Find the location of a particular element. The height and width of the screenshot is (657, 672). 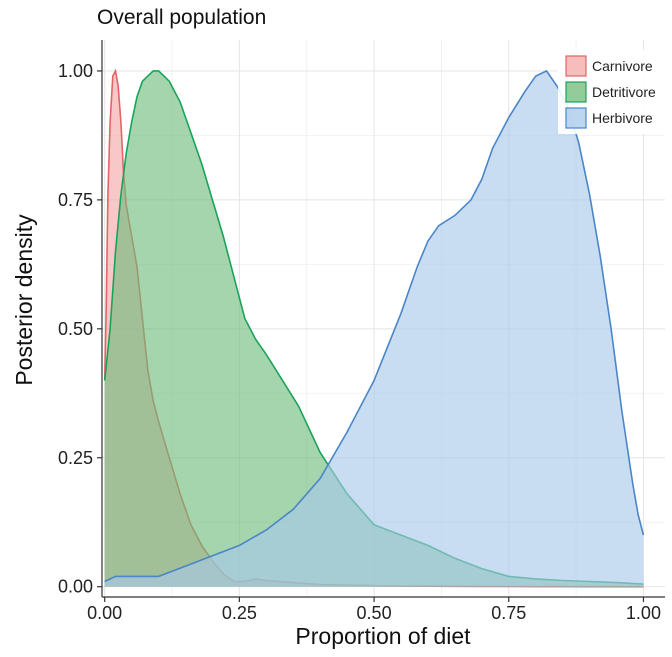

legend-swatch-carnivore is located at coordinates (576, 66).